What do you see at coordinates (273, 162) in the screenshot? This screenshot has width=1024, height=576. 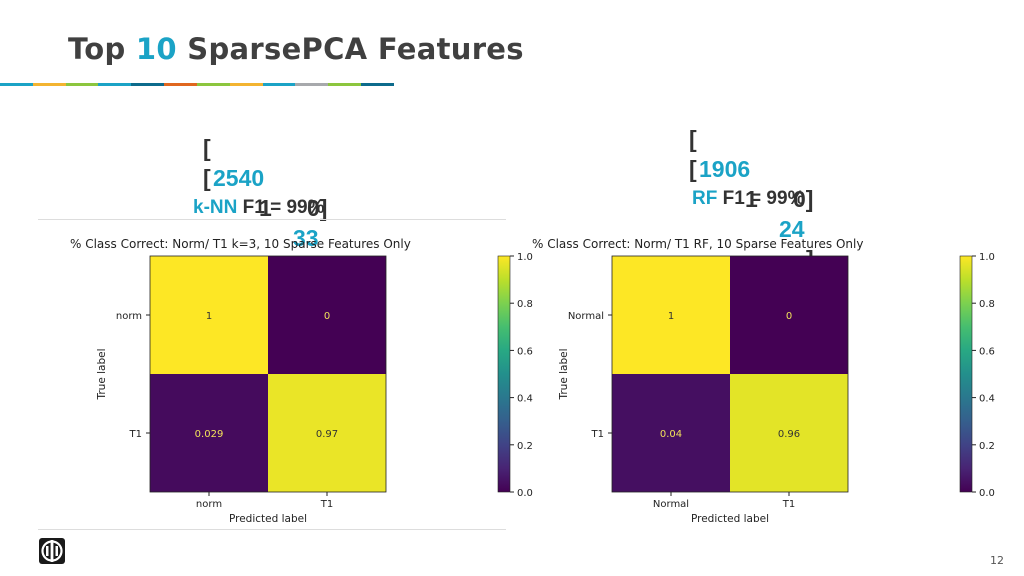 I see `matrix-row-1: [ 2540 0]` at bounding box center [273, 162].